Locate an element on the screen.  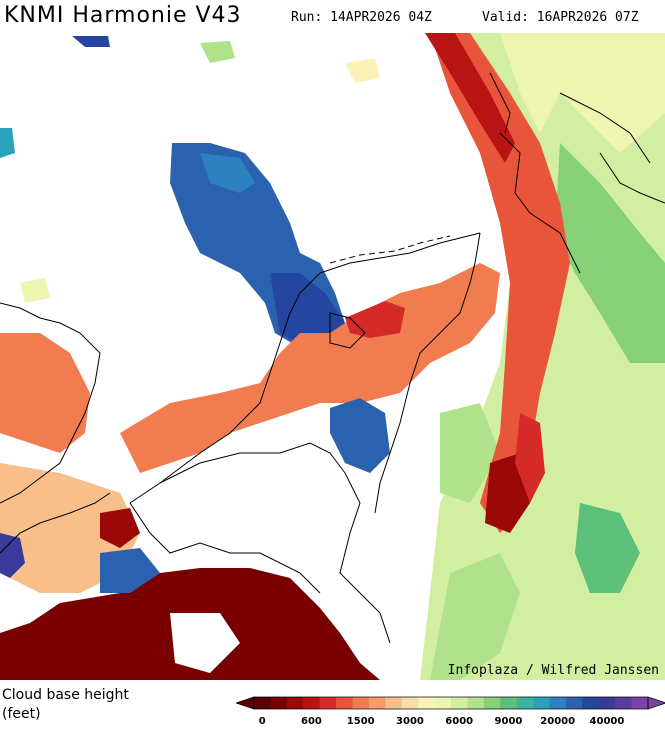
cloud-region-south-blue is located at coordinates (130, 570).